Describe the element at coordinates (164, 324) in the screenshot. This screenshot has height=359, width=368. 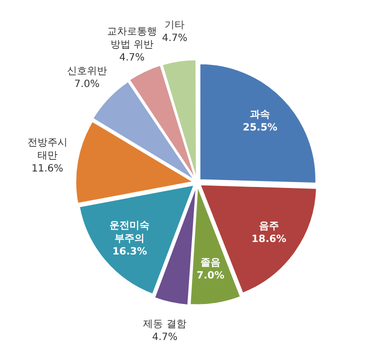
I see `slice-label: 제동 결함` at that location.